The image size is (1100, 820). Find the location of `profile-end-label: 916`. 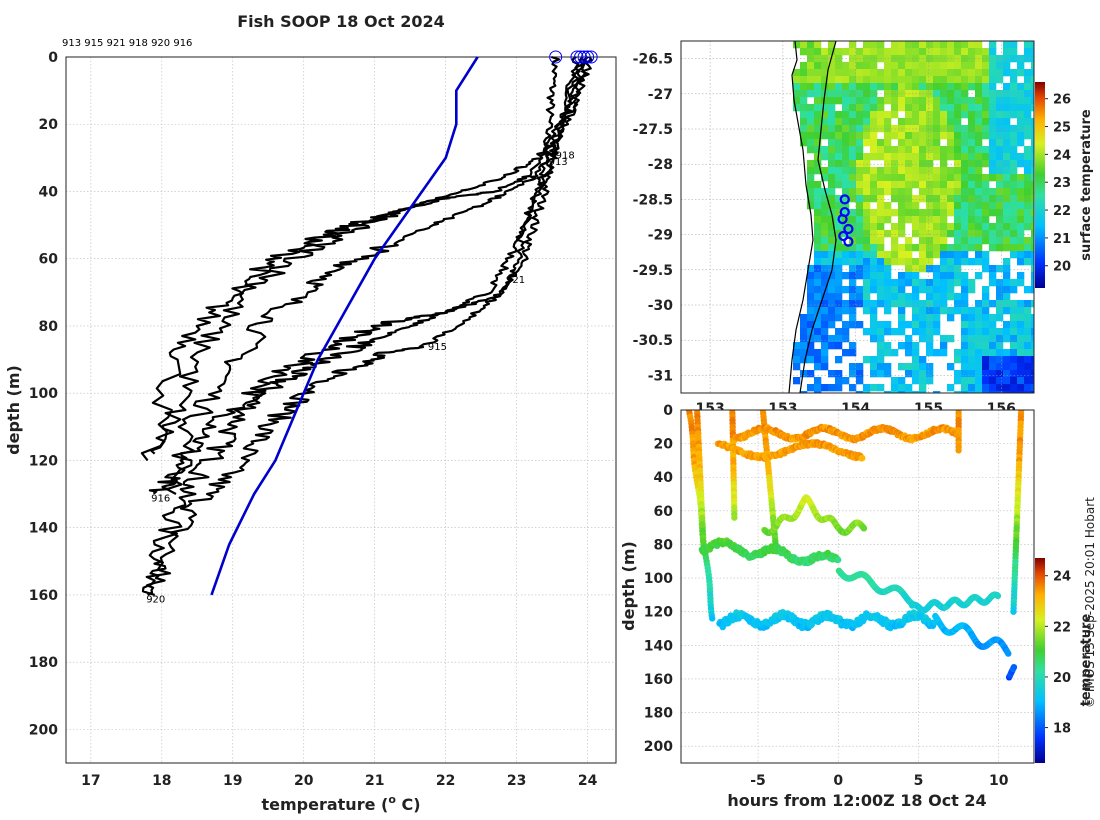

profile-end-label: 916 is located at coordinates (160, 498).